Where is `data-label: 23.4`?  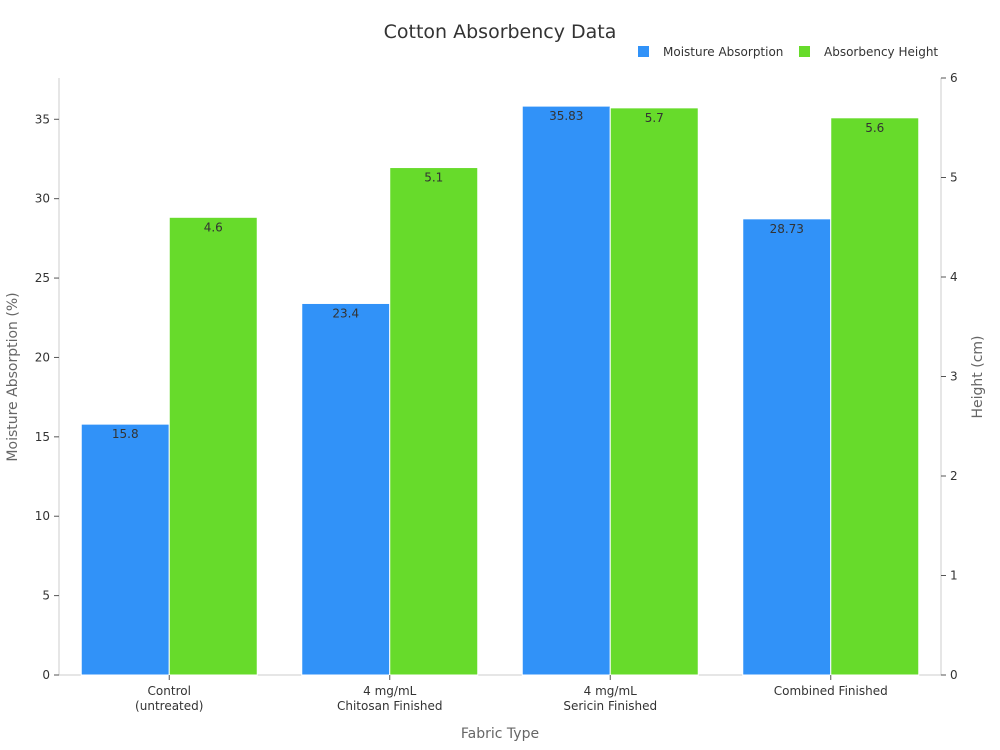
data-label: 23.4 is located at coordinates (345, 313).